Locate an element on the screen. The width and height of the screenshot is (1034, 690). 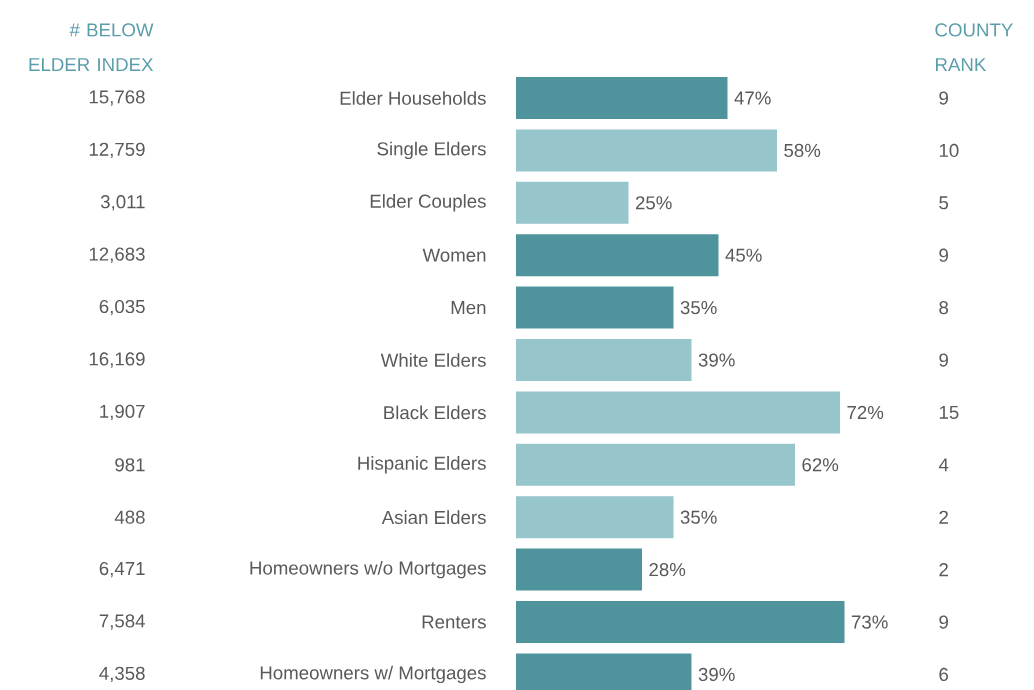
data-label: 45% is located at coordinates (743, 255).